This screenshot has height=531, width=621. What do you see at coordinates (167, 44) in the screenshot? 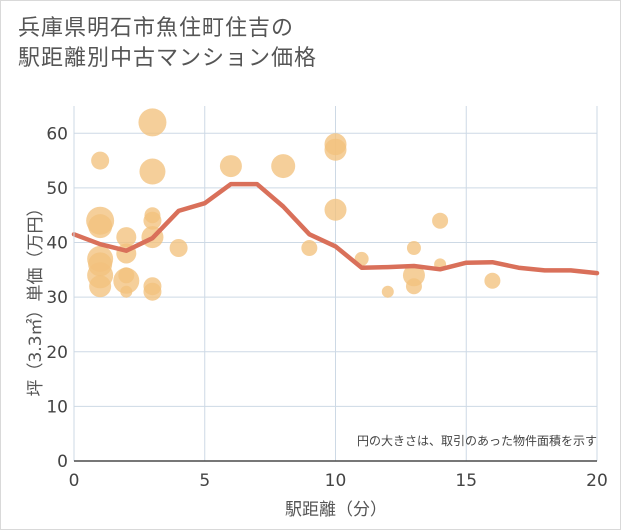
I see `chart-title: 兵庫県明石市魚住町住吉の 駅距離別中古マンション価格` at bounding box center [167, 44].